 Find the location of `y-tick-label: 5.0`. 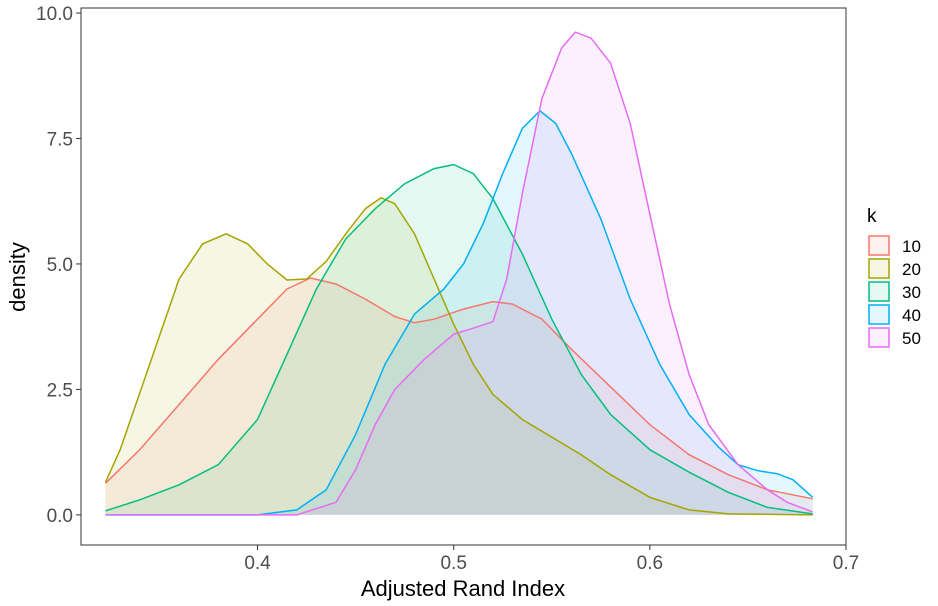

y-tick-label: 5.0 is located at coordinates (60, 265).